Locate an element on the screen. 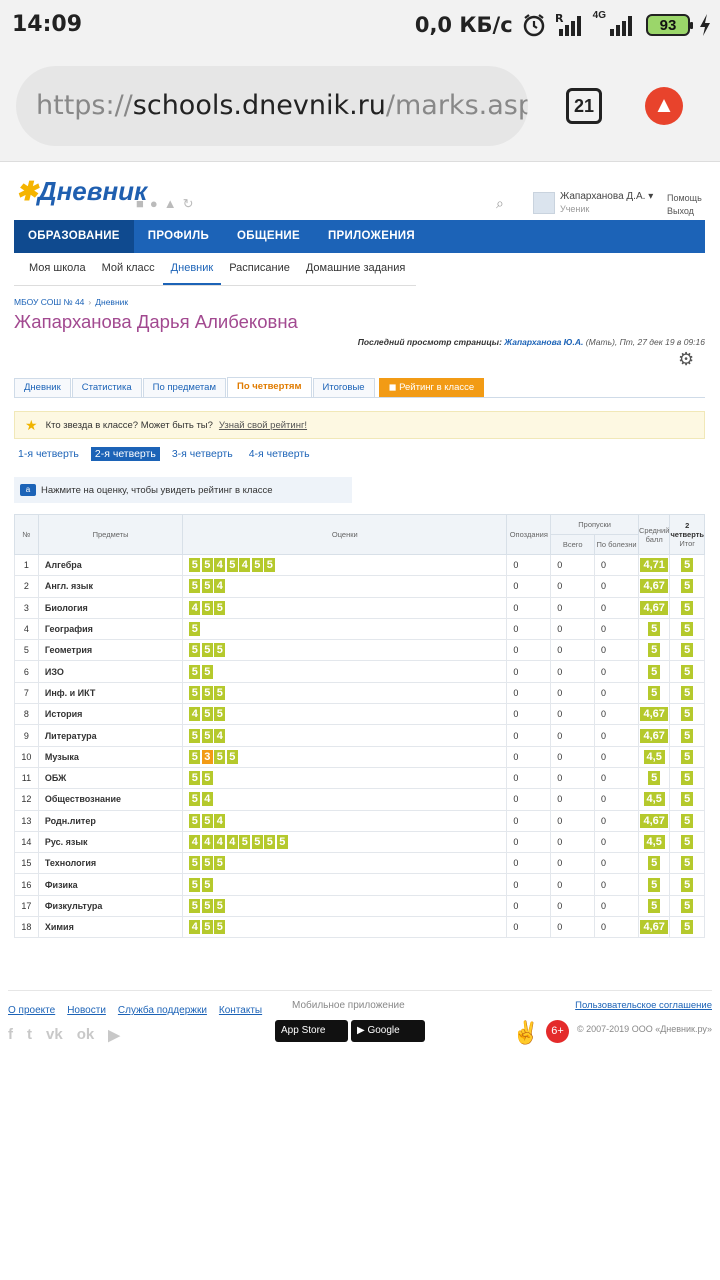 This screenshot has height=1280, width=720. grade-mark: 3 is located at coordinates (207, 756).